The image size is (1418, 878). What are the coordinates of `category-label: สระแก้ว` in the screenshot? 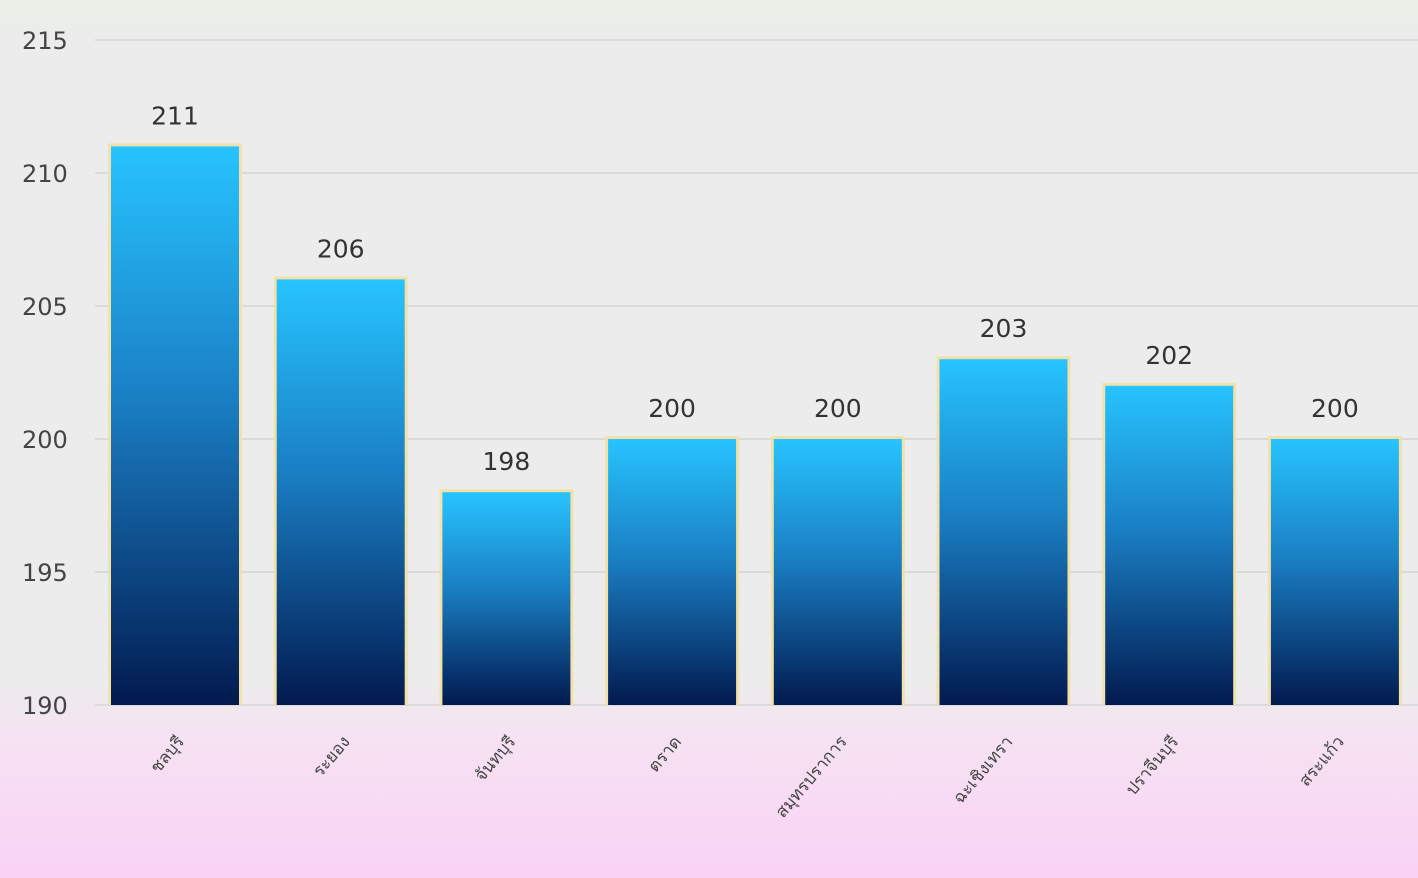 It's located at (1322, 761).